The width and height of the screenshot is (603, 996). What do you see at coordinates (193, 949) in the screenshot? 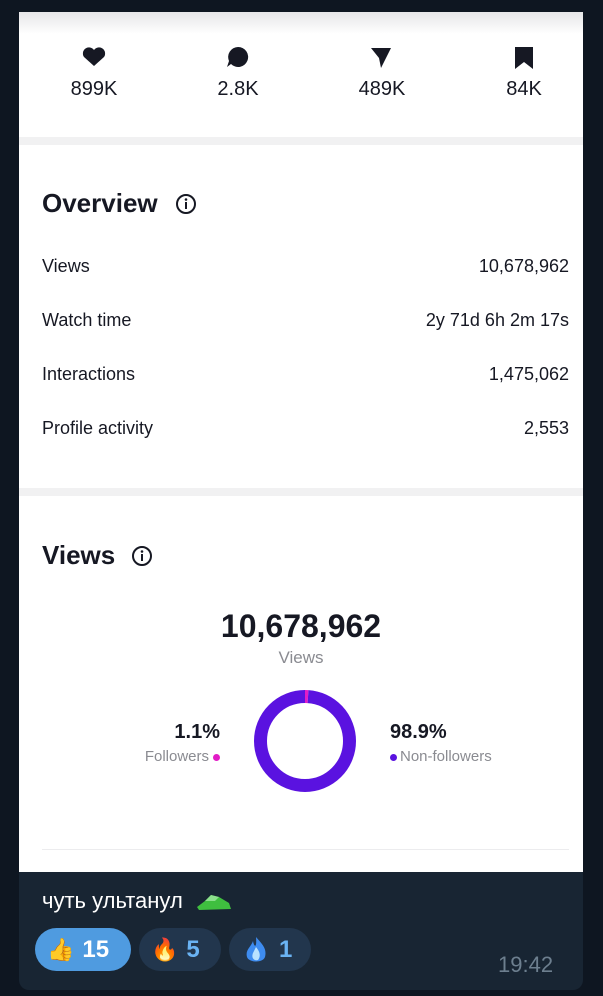
I see `reaction-count: 5` at bounding box center [193, 949].